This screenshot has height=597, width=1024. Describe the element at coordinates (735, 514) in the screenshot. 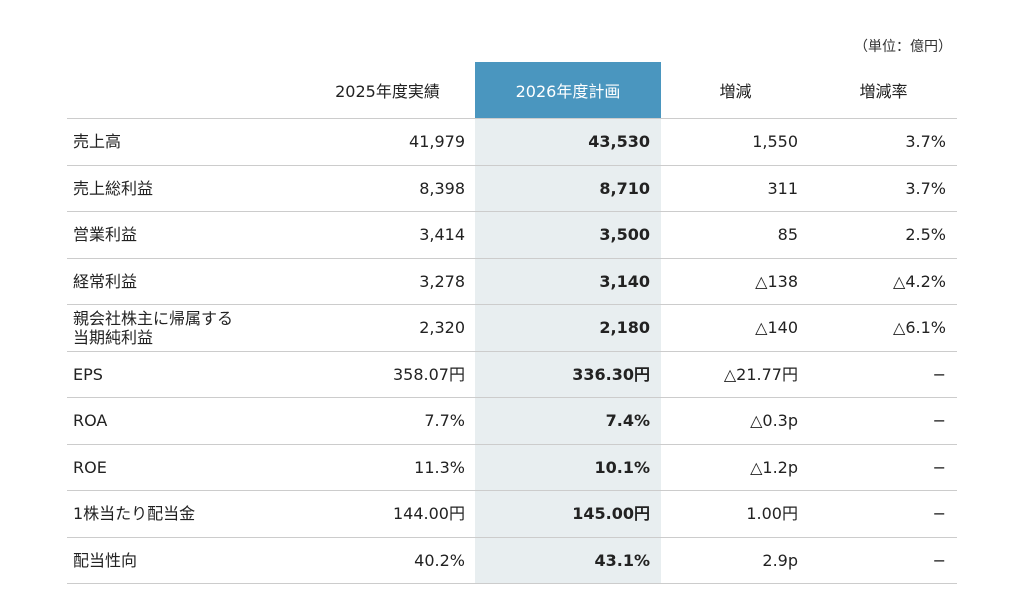

I see `cell: 1.00円` at that location.